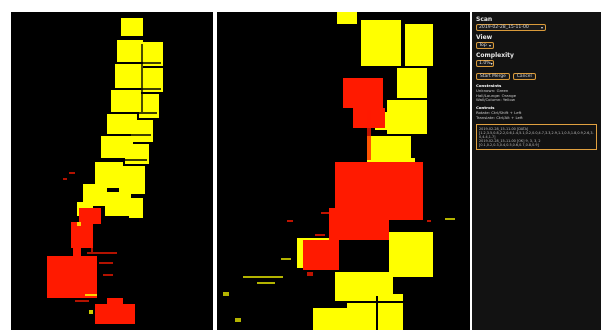 This screenshot has height=330, width=601. Describe the element at coordinates (499, 112) in the screenshot. I see `info-line: Rotate: Ctrl/Shift + Left` at that location.